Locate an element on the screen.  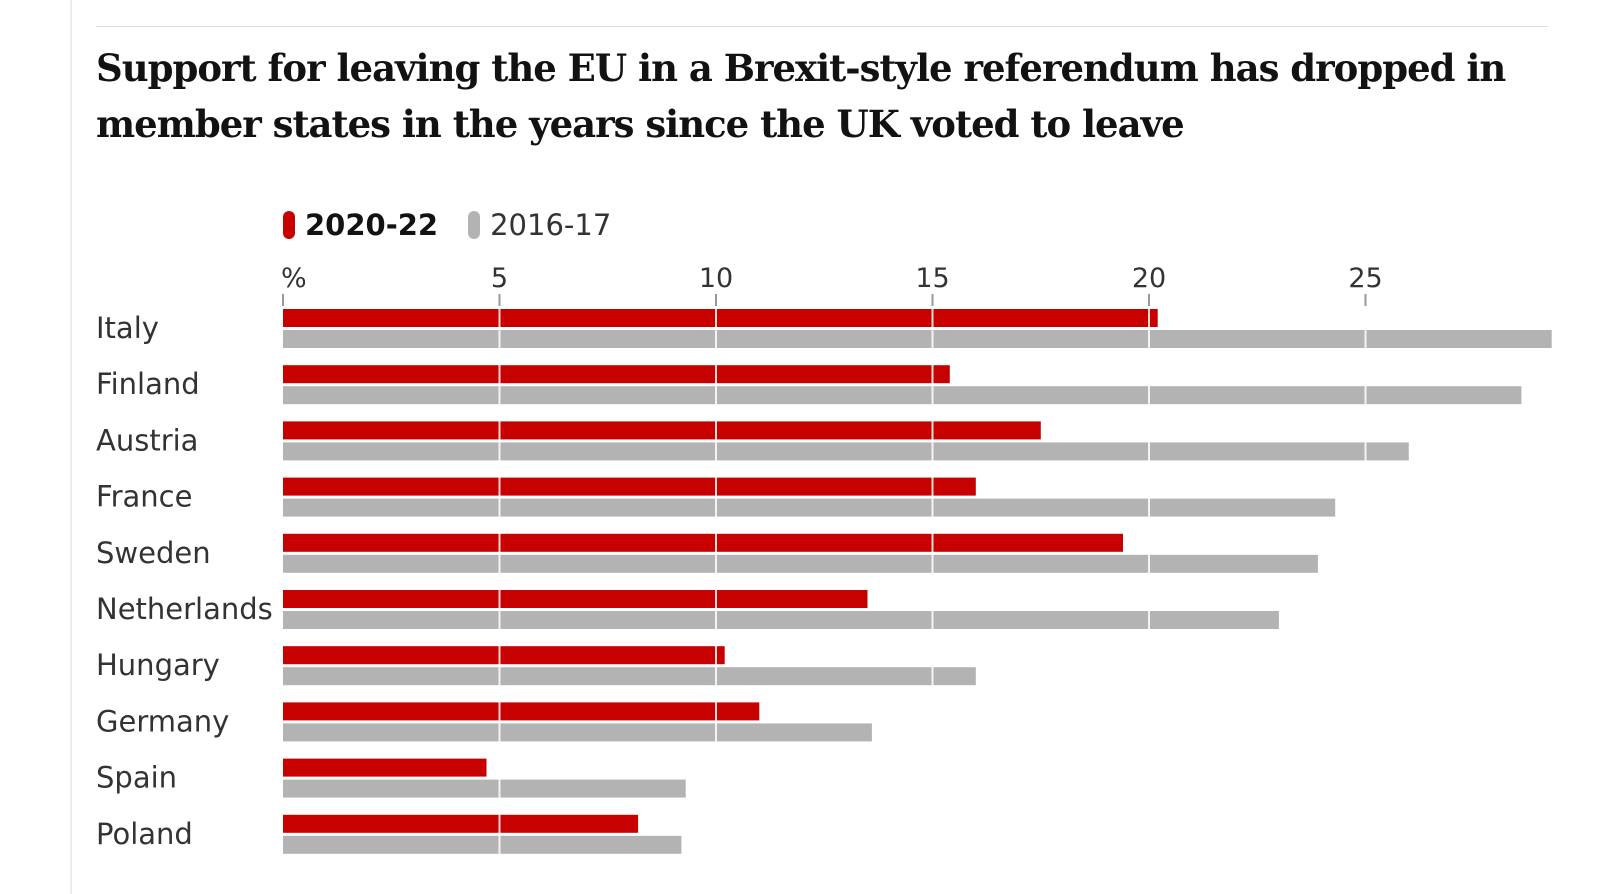
legend-label-2016-17: 2016-17 is located at coordinates (551, 225).